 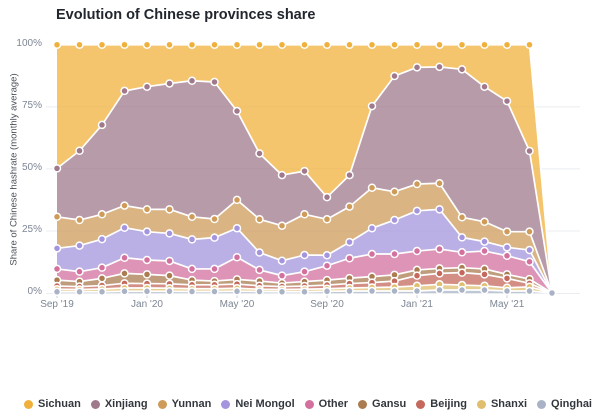 I want to click on legend-item-nei-mongol: Nei Mongol, so click(x=258, y=404).